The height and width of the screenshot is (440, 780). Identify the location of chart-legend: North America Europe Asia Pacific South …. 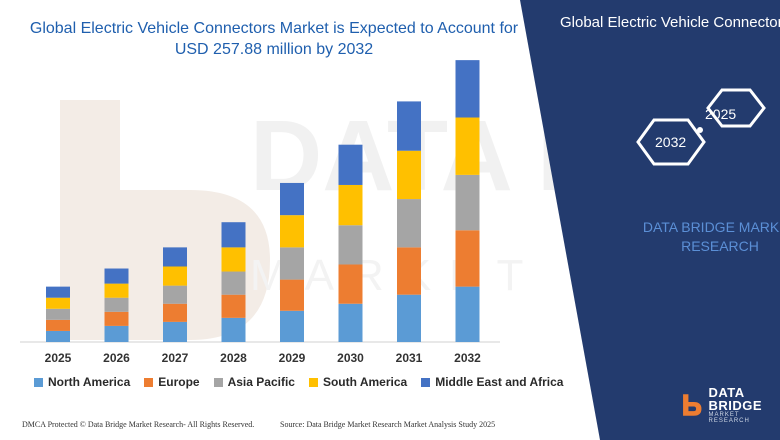
(298, 382).